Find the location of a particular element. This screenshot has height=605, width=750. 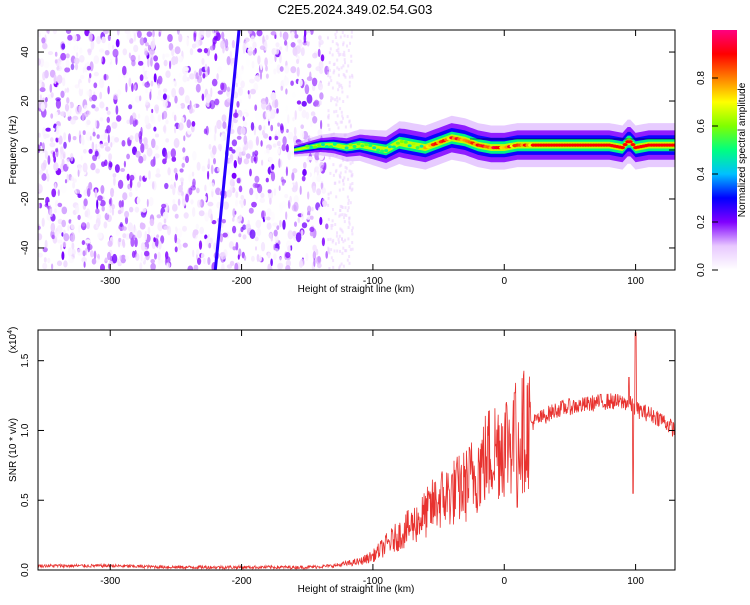

spectrogram-signal-band is located at coordinates (484, 142).